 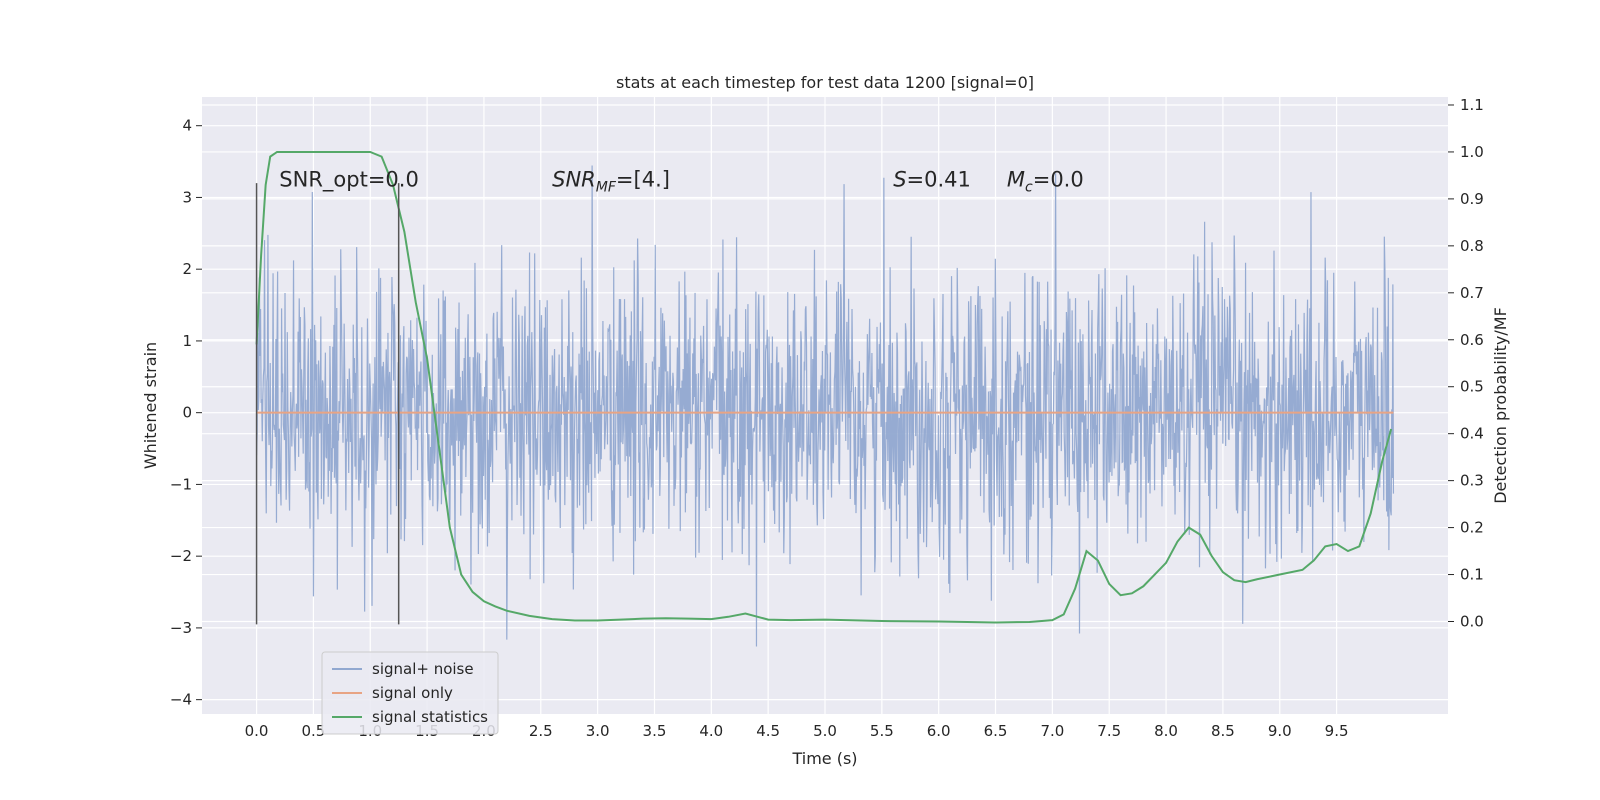 What do you see at coordinates (349, 180) in the screenshot?
I see `annotation-0: SNR_opt=0.0` at bounding box center [349, 180].